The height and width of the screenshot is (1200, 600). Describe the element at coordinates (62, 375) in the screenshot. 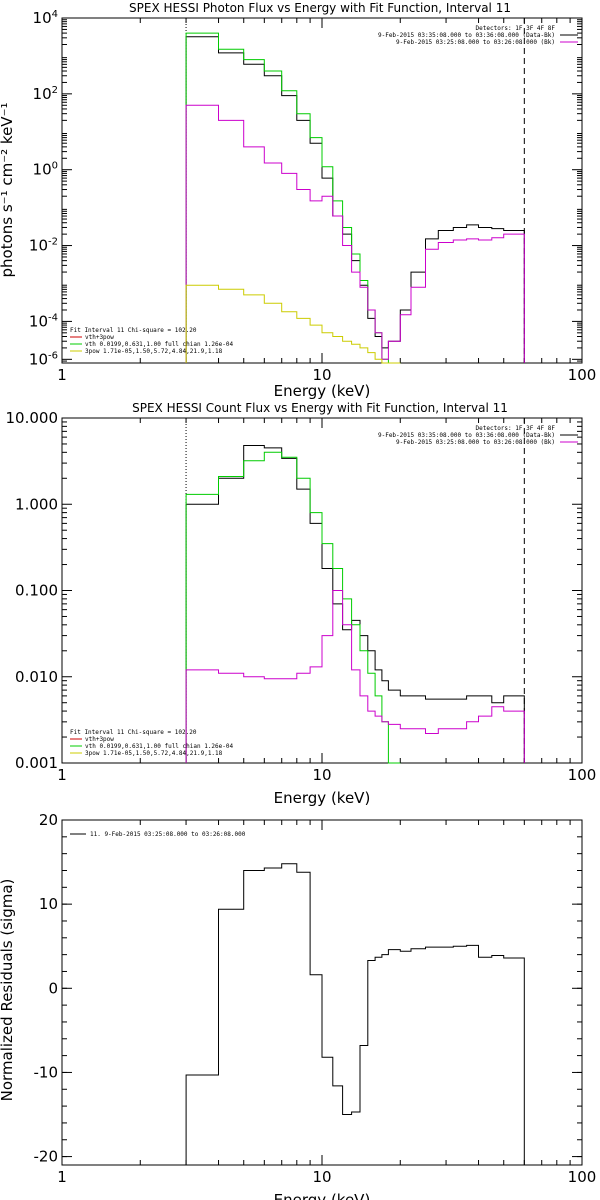

I see `photon-flux-xtick-label: 1` at that location.